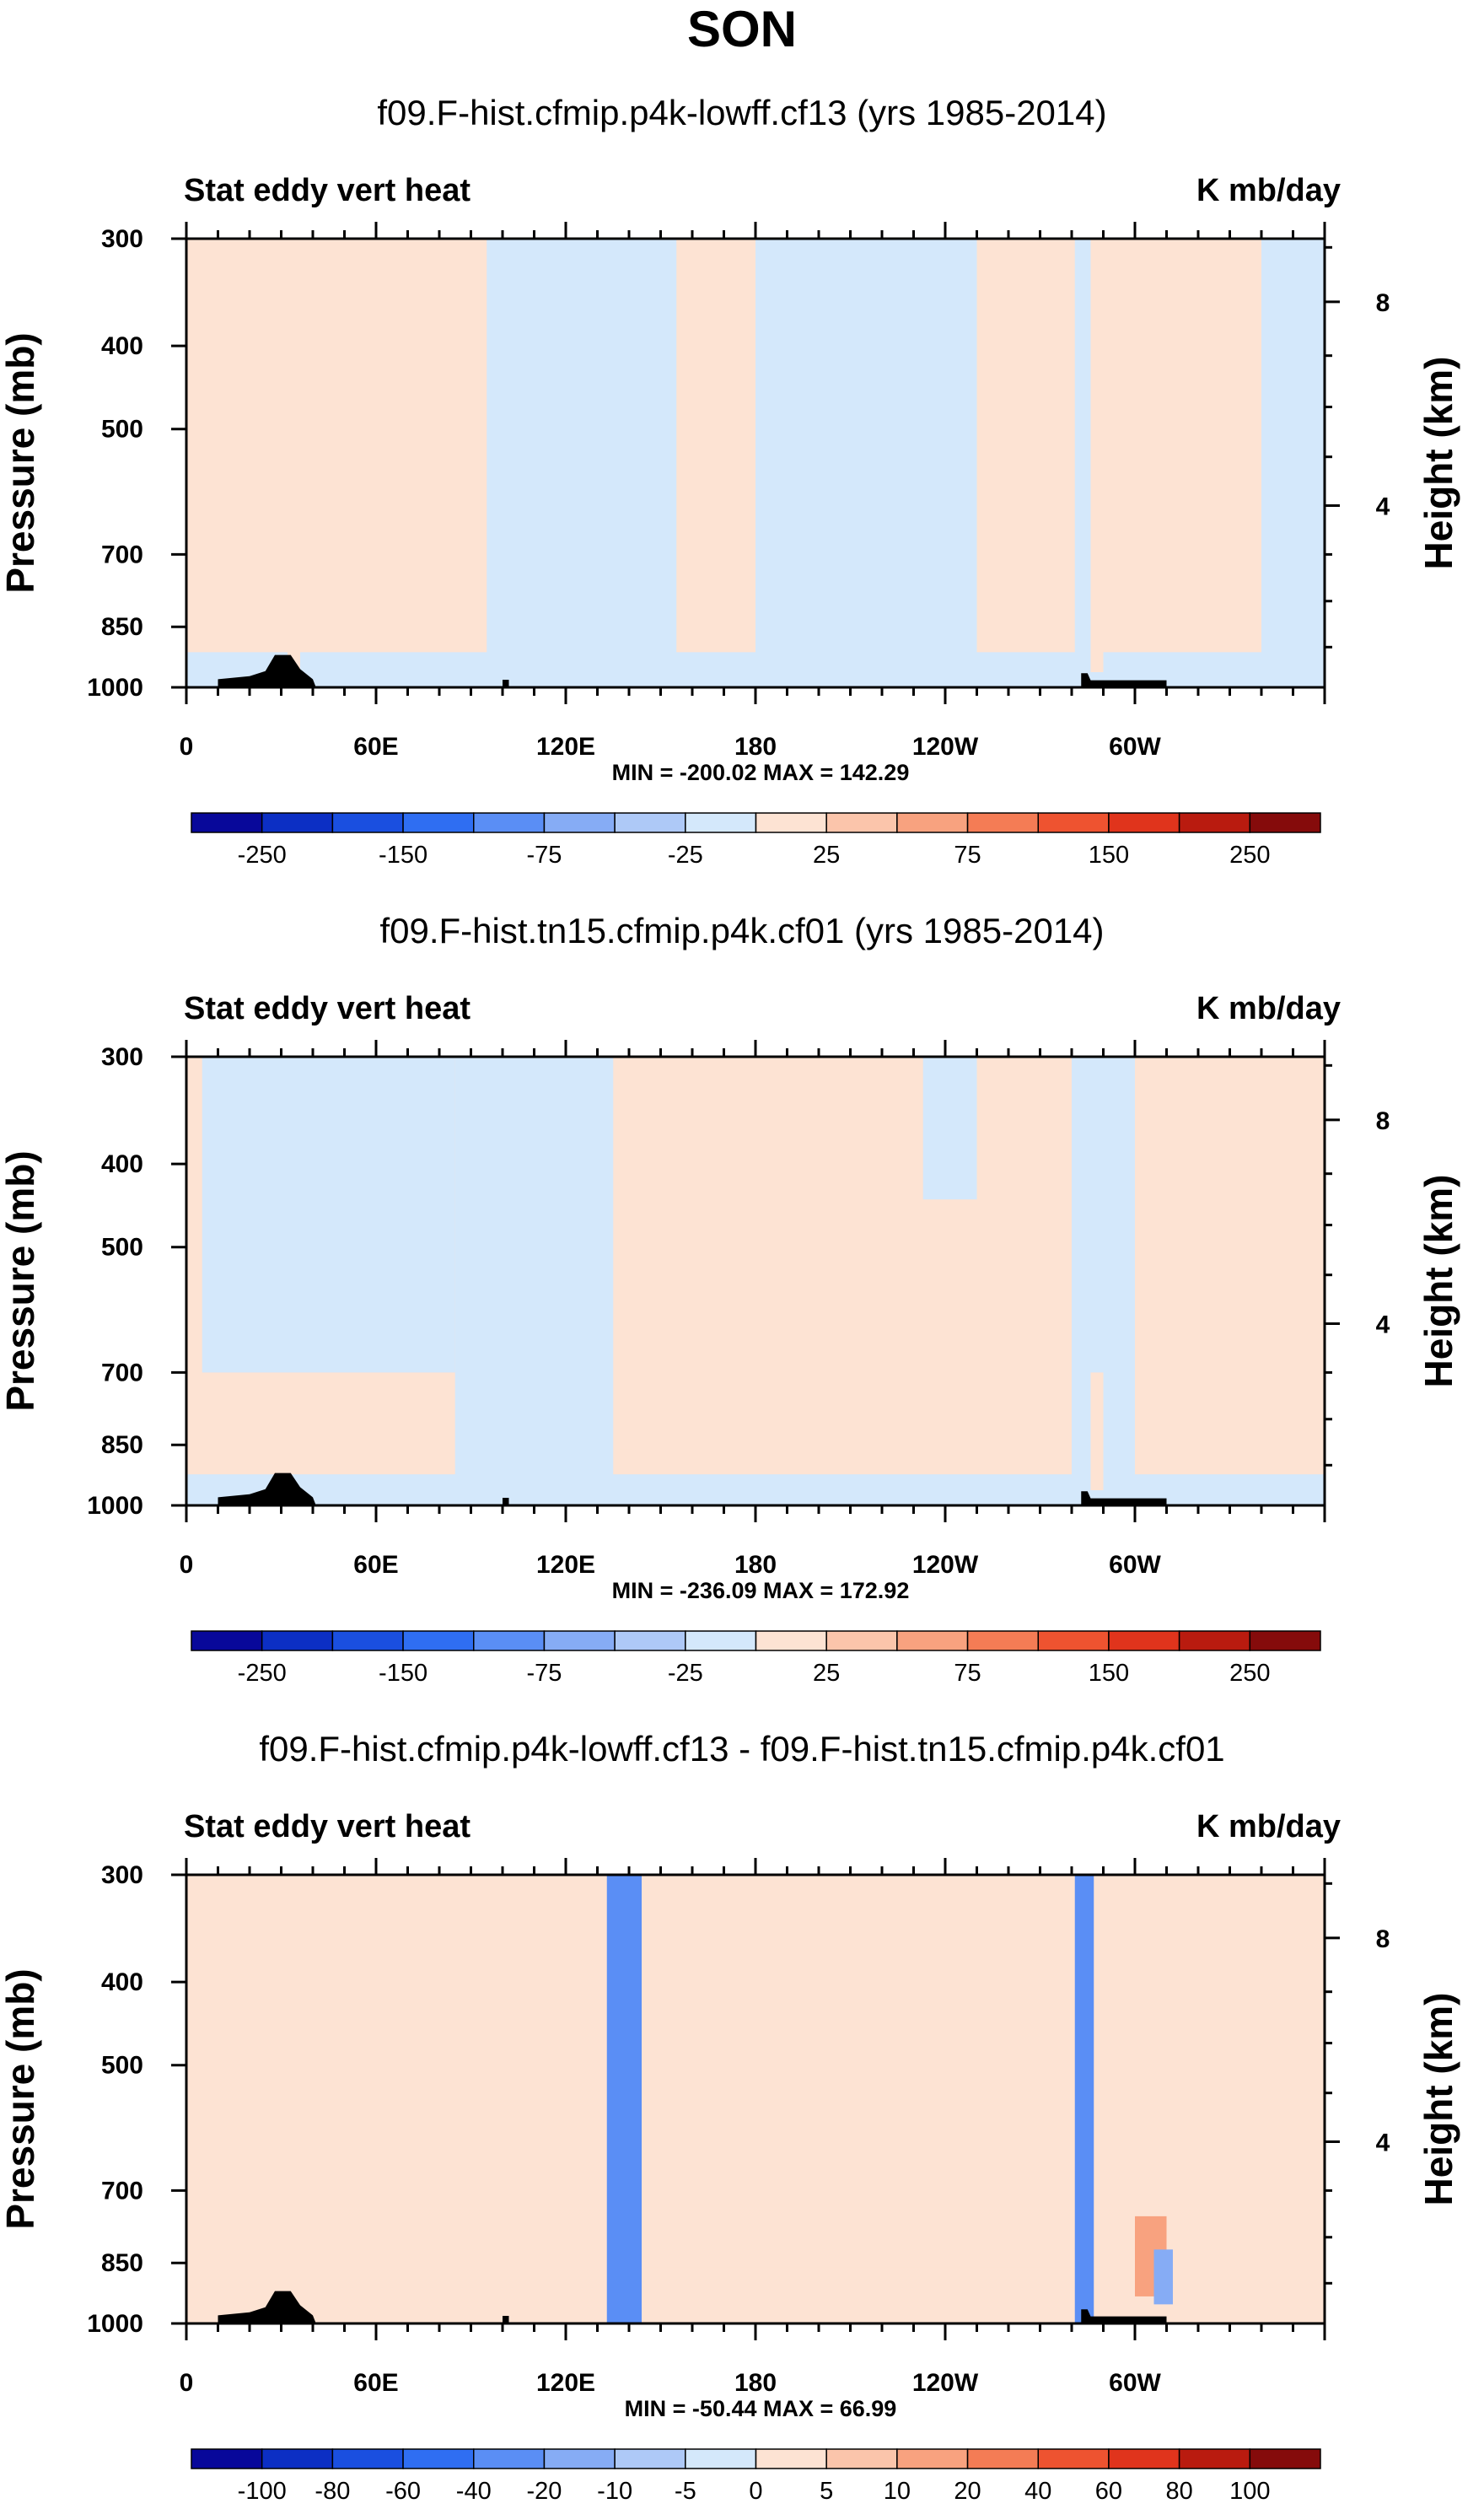 Image resolution: width=1484 pixels, height=2509 pixels. I want to click on y-tick-label: 300, so click(122, 1057).